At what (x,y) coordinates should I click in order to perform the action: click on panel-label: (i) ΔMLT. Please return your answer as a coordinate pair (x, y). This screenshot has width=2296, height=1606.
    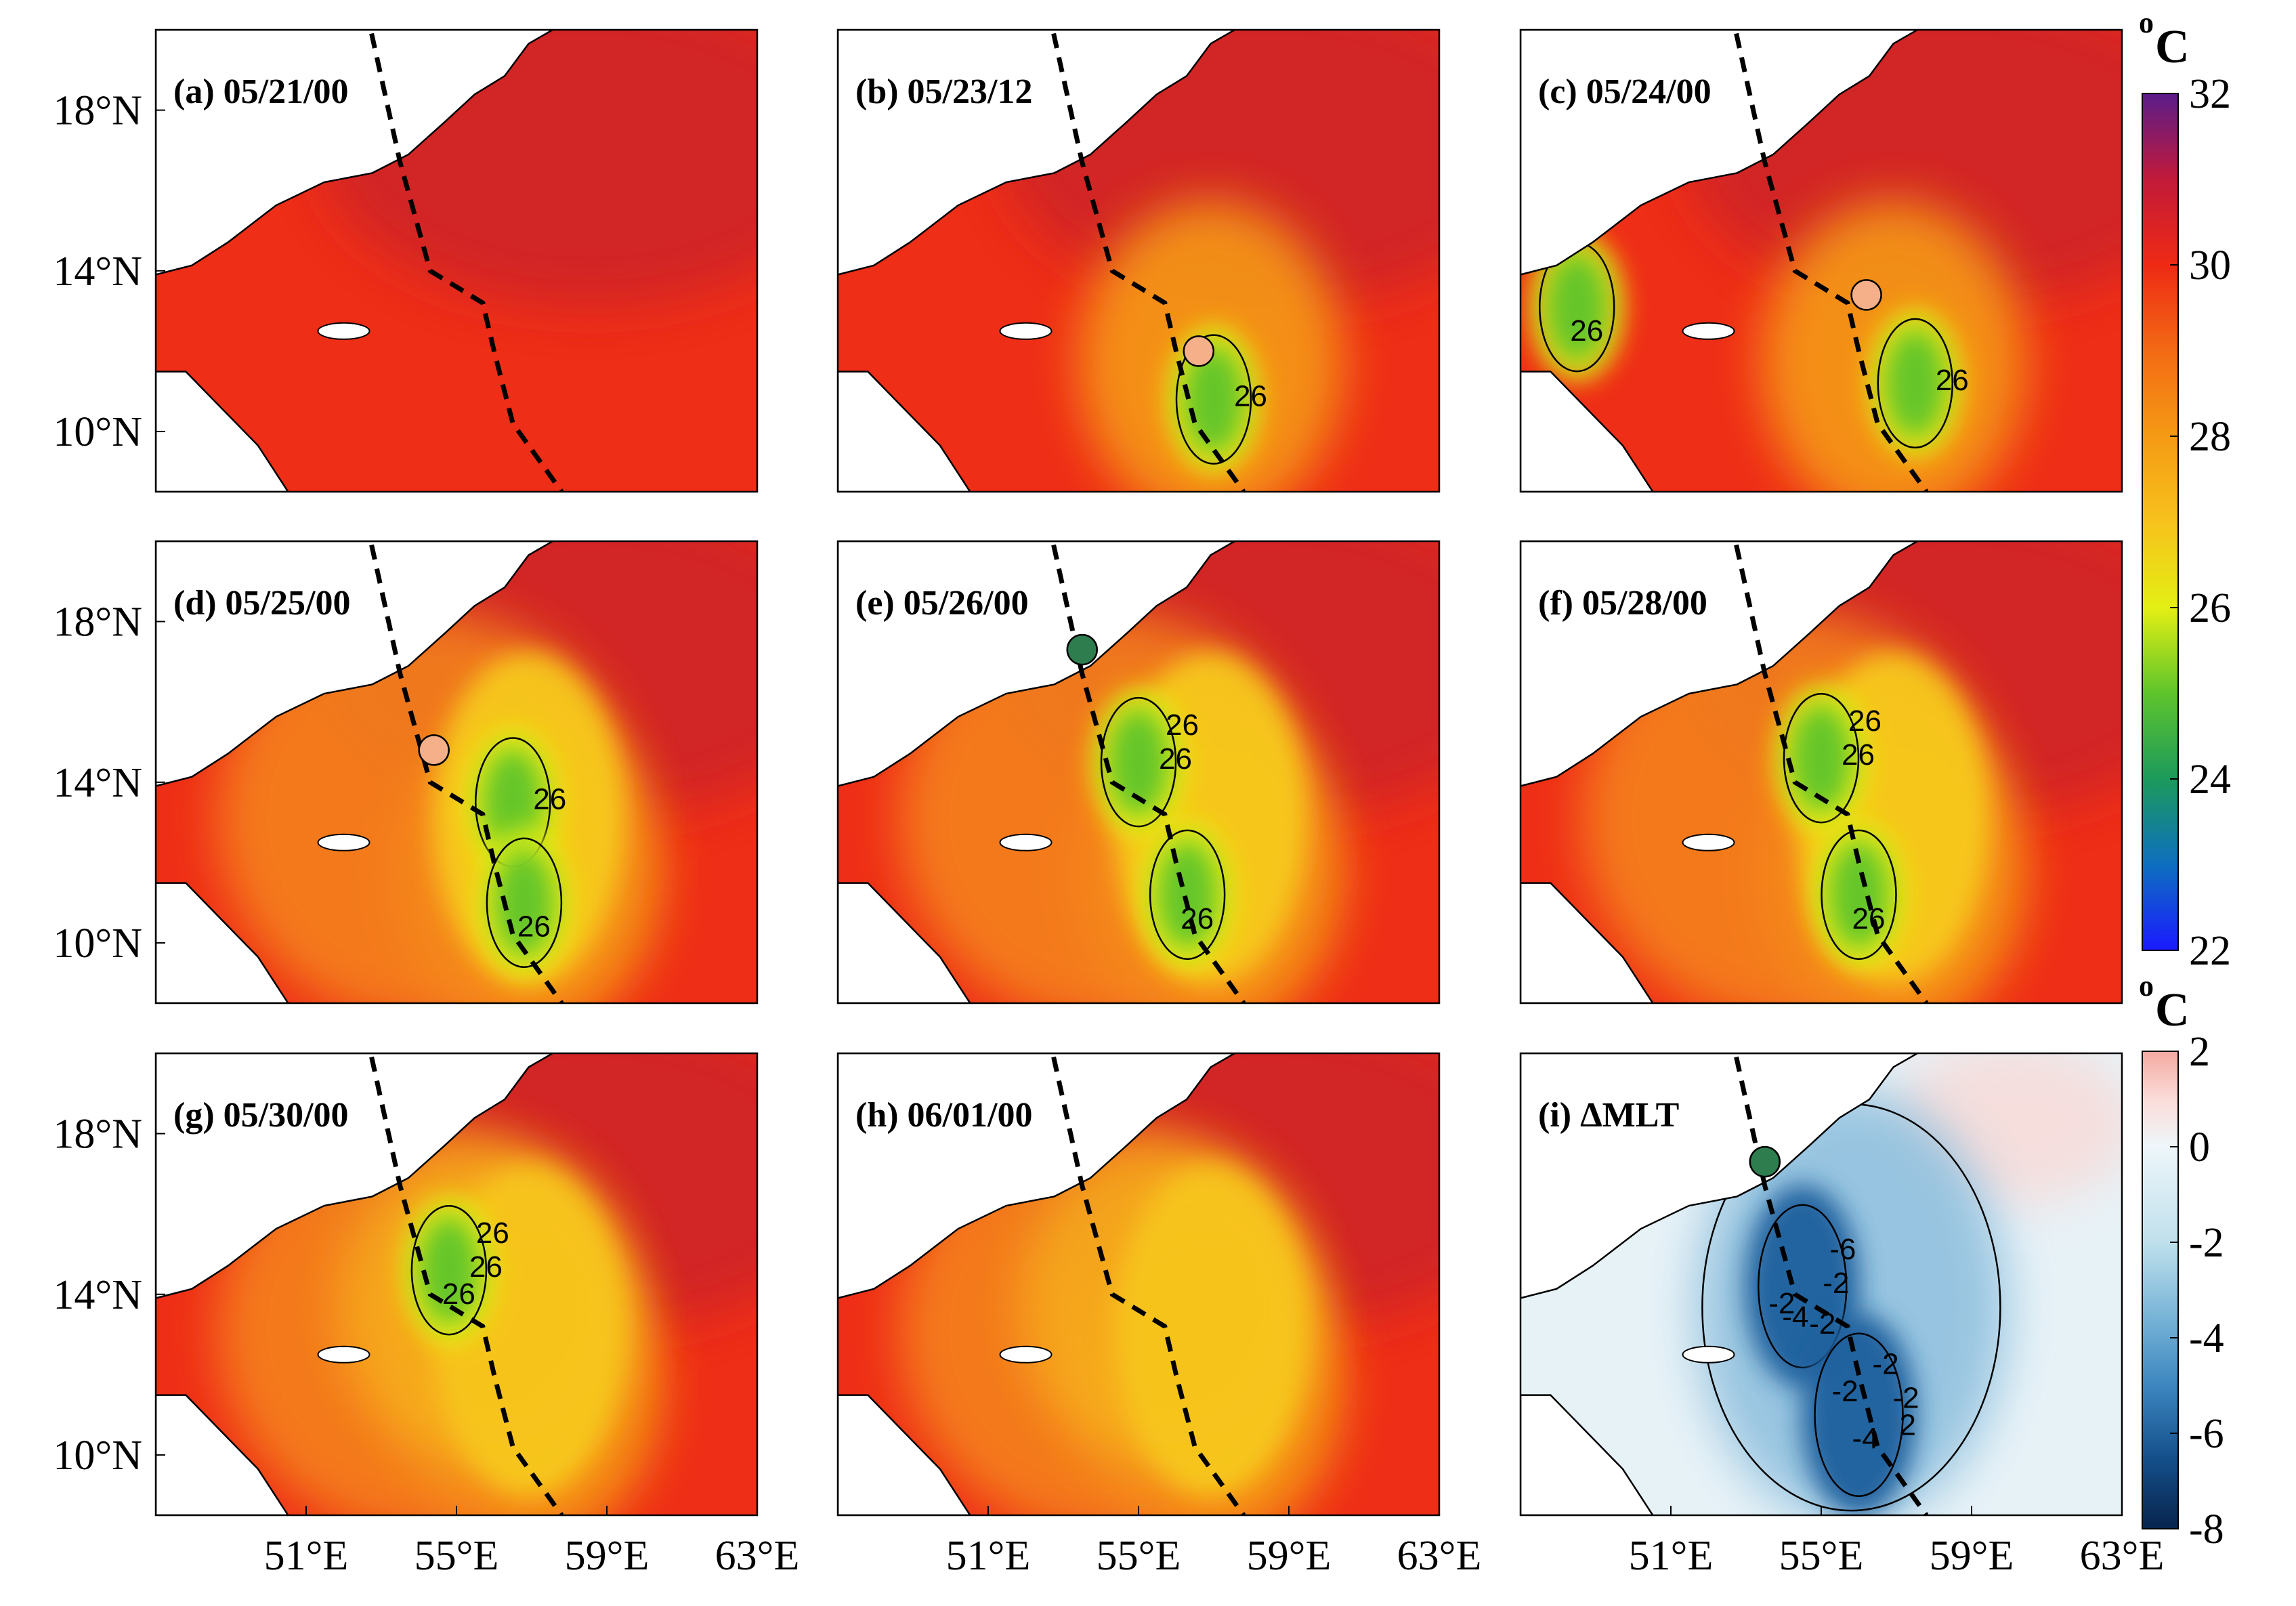
    Looking at the image, I should click on (1608, 1115).